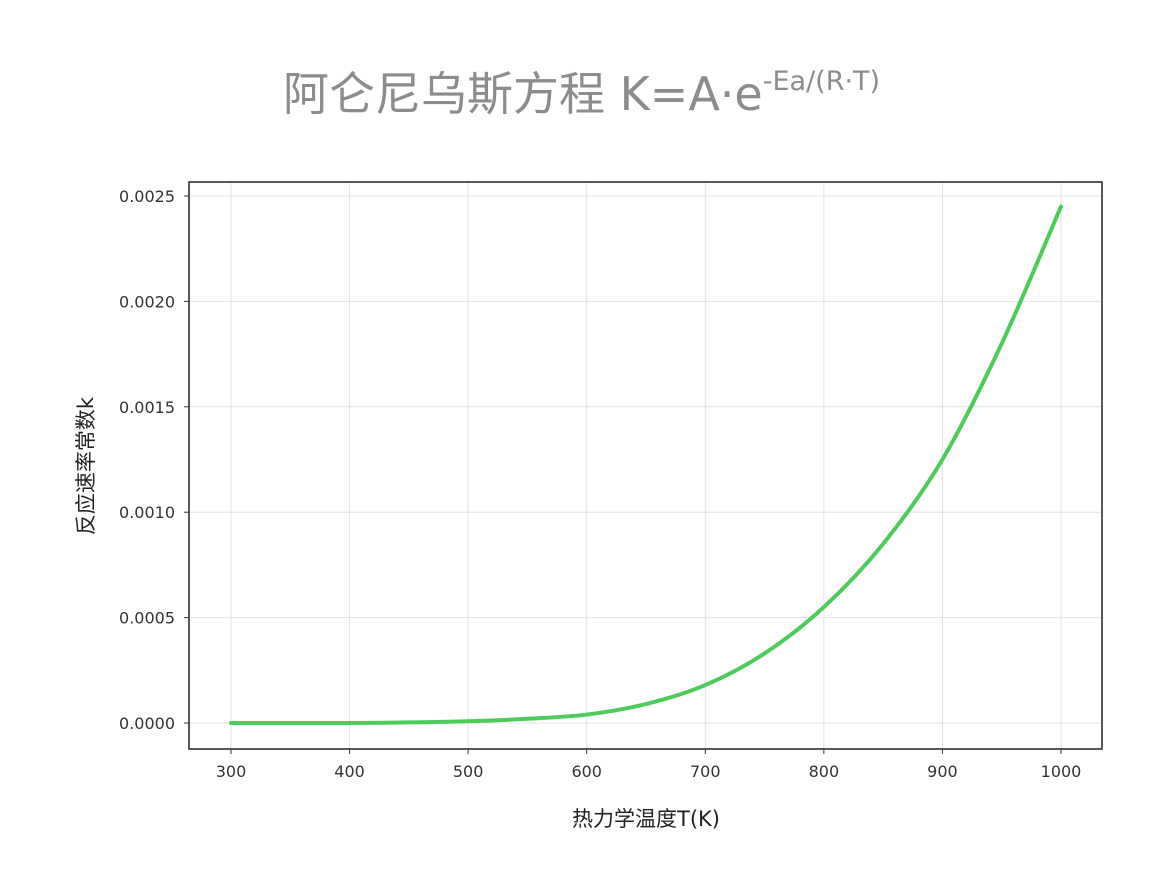 Image resolution: width=1171 pixels, height=884 pixels. What do you see at coordinates (468, 771) in the screenshot?
I see `x-tick-label: 500` at bounding box center [468, 771].